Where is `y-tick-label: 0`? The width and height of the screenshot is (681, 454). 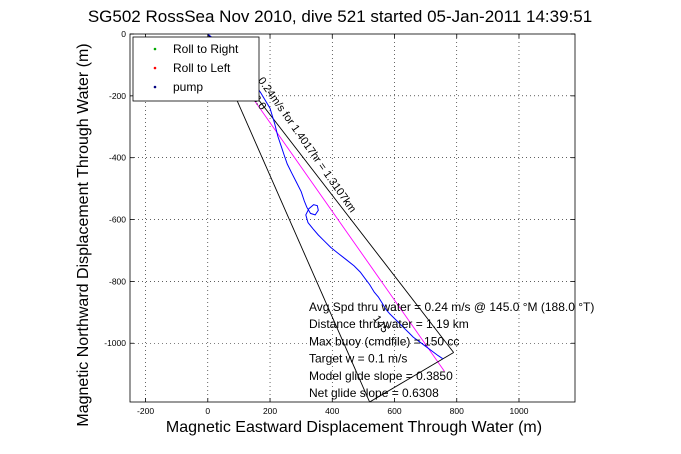
y-tick-label: 0 is located at coordinates (123, 34).